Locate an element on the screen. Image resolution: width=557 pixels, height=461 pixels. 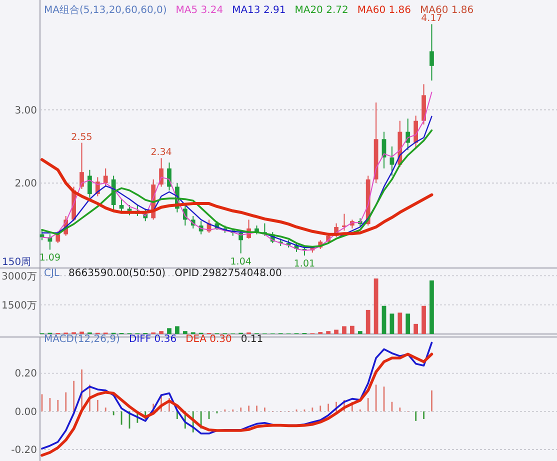
text: MA5 3.24 is located at coordinates (200, 10).